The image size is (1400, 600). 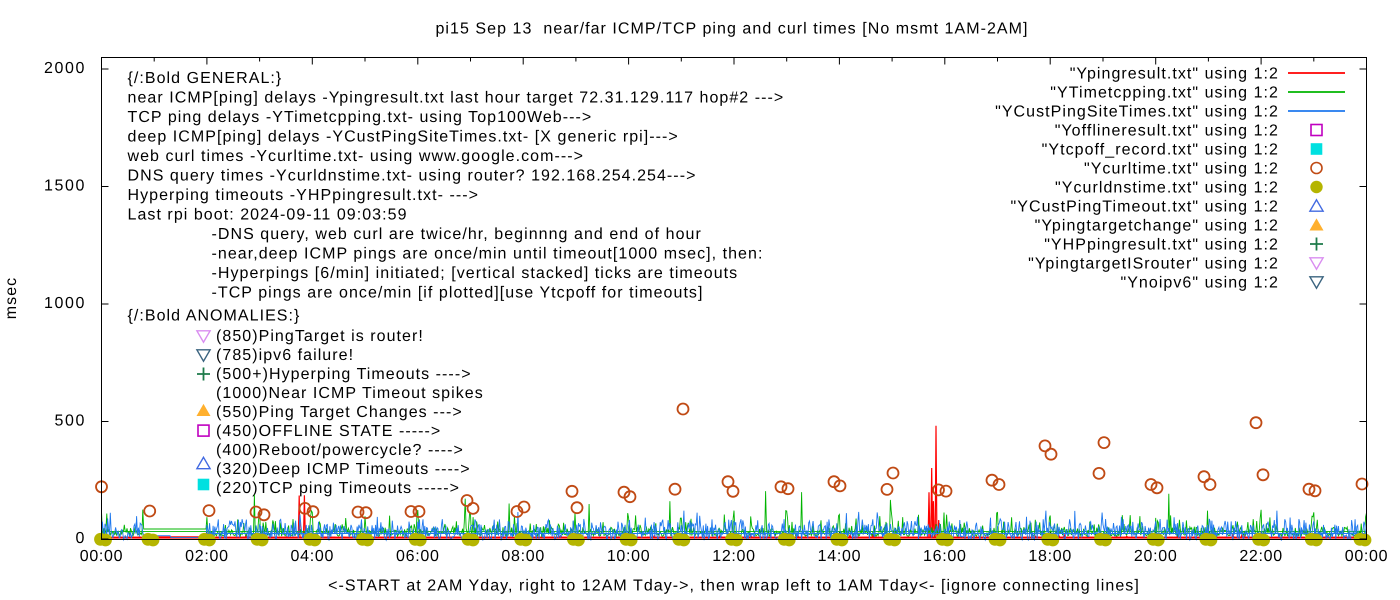 What do you see at coordinates (338, 488) in the screenshot?
I see `svg-text: (220)TCP ping Timeouts ----->` at bounding box center [338, 488].